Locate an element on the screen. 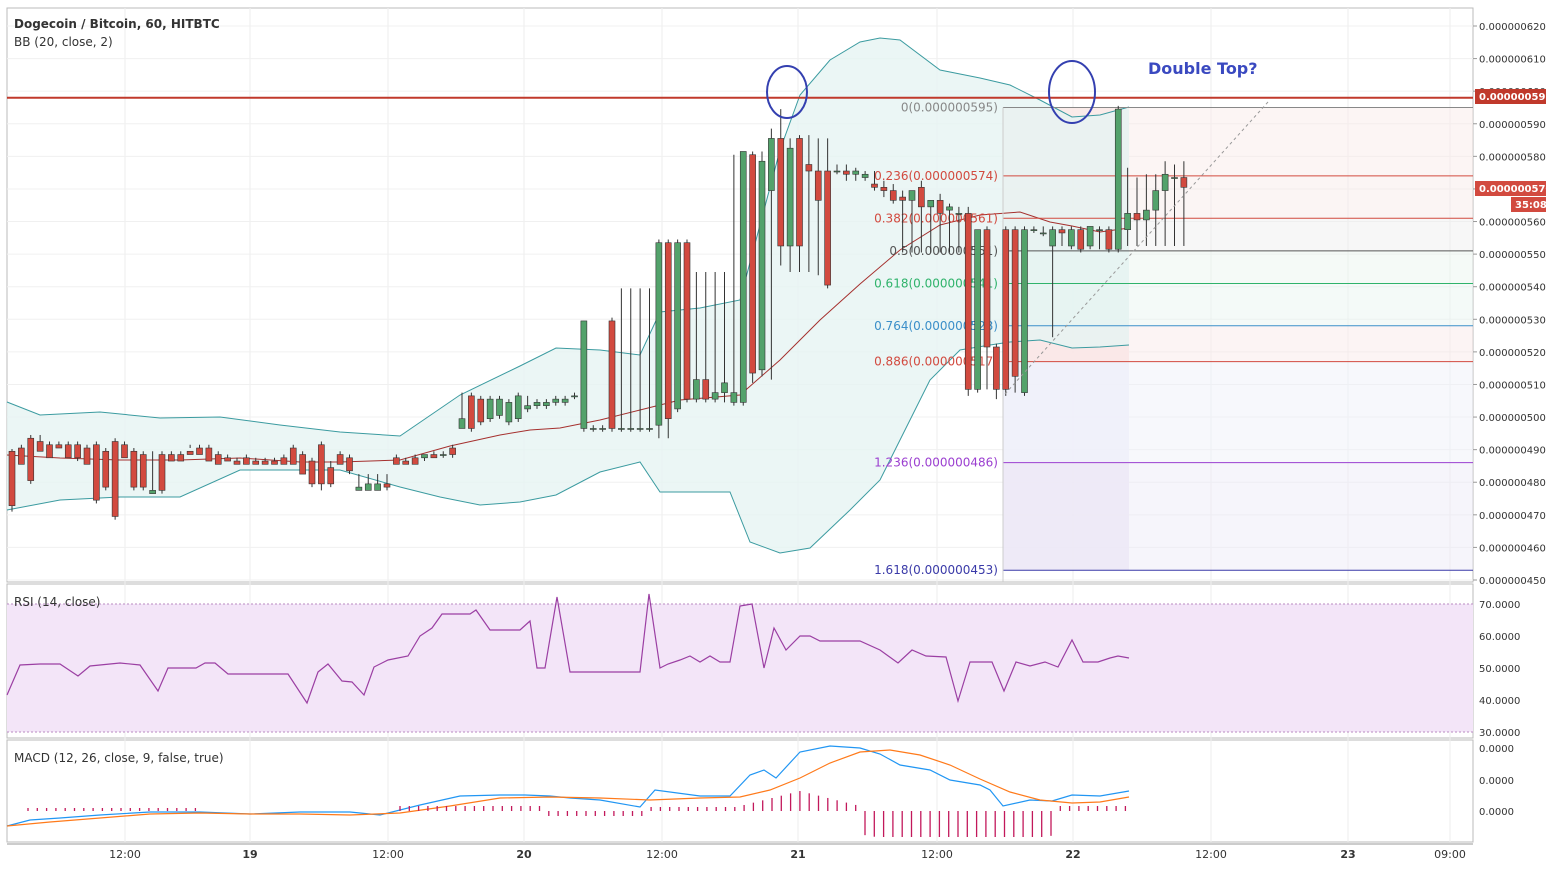  countdown-tag is located at coordinates (1528, 204).